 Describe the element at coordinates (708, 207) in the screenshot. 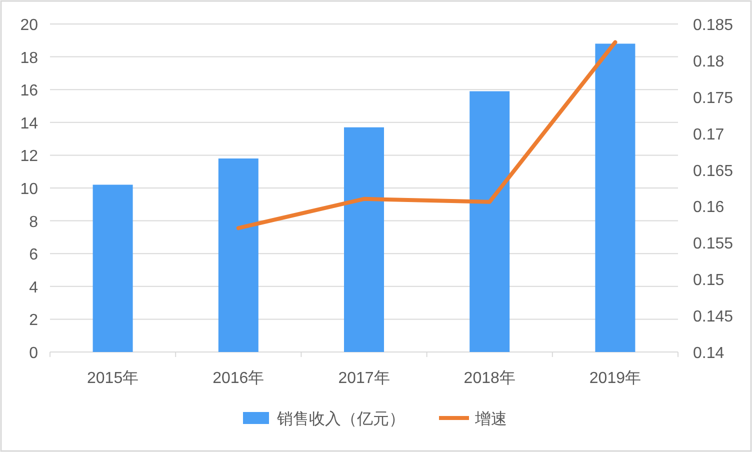

I see `y2-tick-label: 0.16` at that location.